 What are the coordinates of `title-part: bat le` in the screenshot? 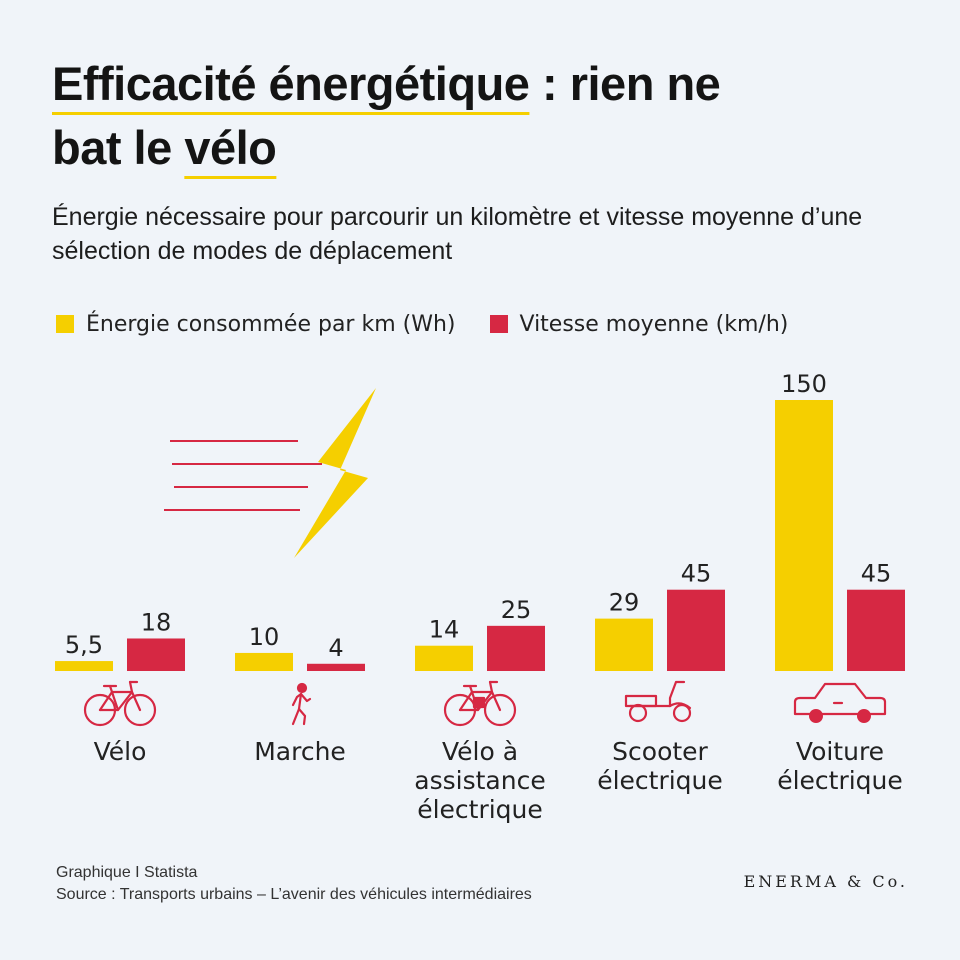 It's located at (118, 147).